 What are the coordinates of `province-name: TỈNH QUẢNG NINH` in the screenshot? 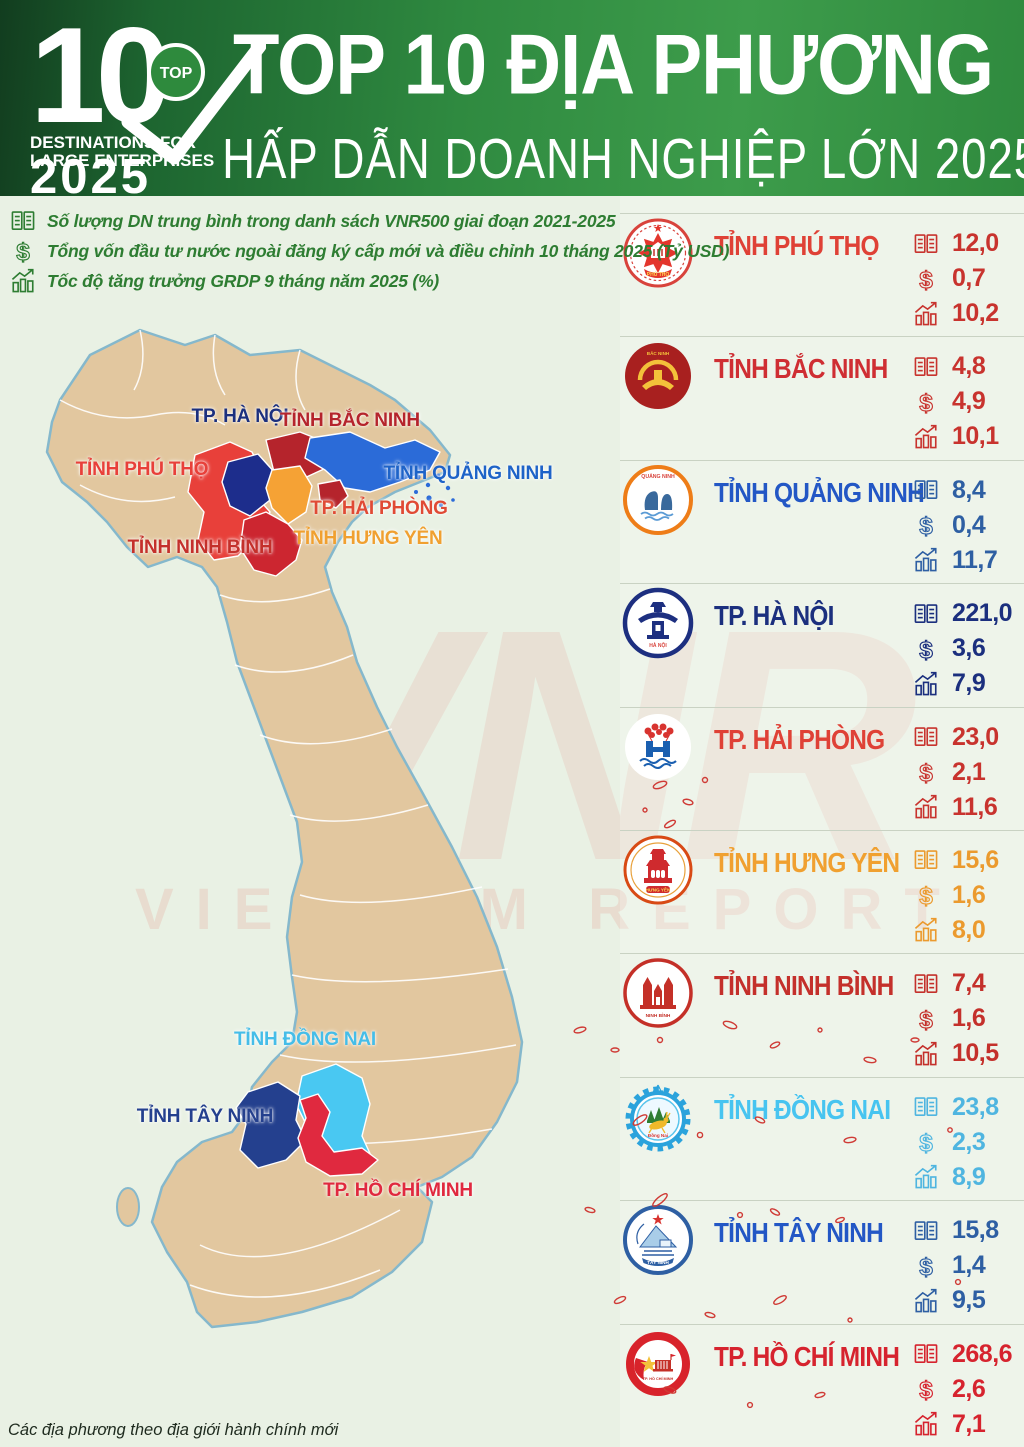 It's located at (819, 492).